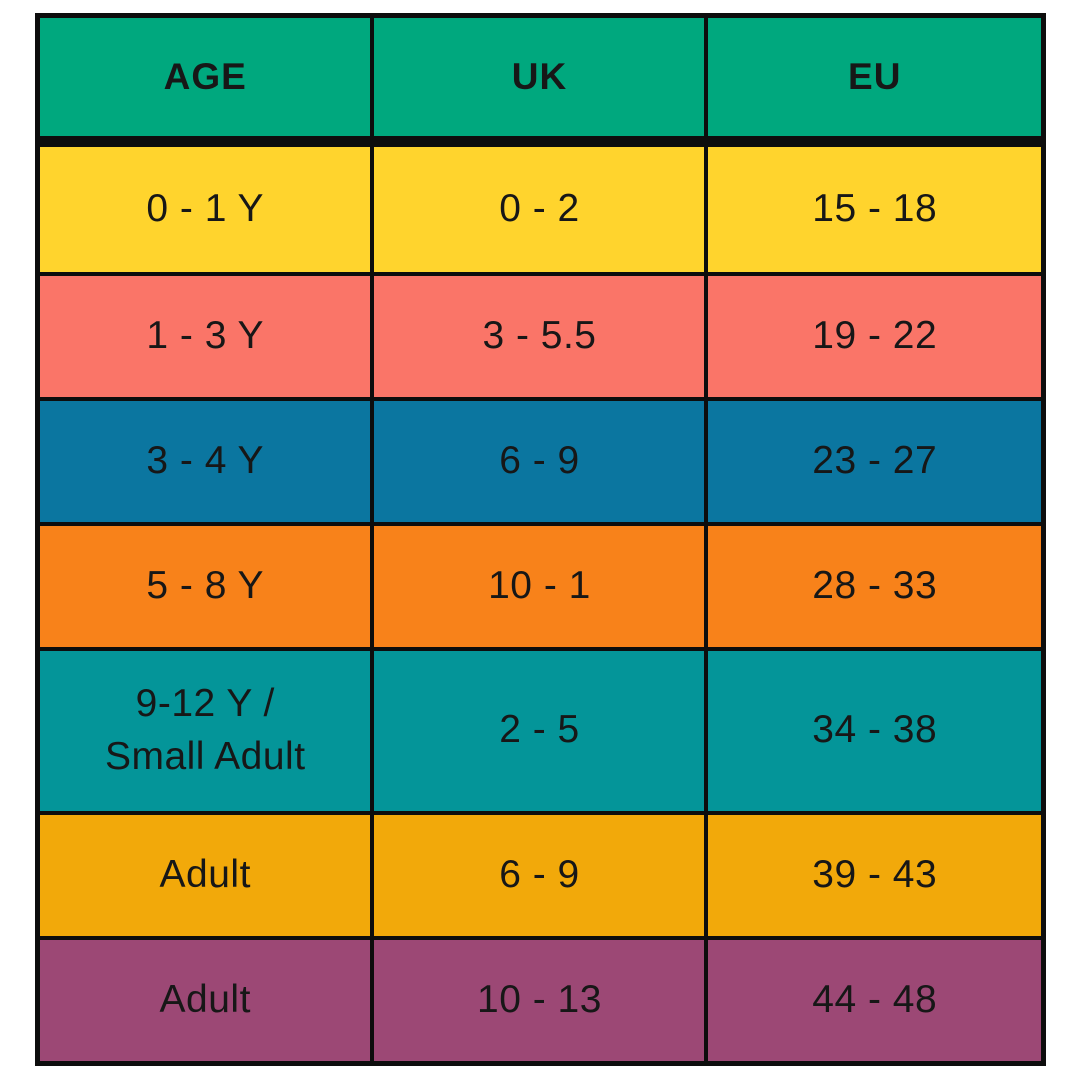 The image size is (1080, 1080). Describe the element at coordinates (875, 336) in the screenshot. I see `eu-cell: 19 - 22` at that location.